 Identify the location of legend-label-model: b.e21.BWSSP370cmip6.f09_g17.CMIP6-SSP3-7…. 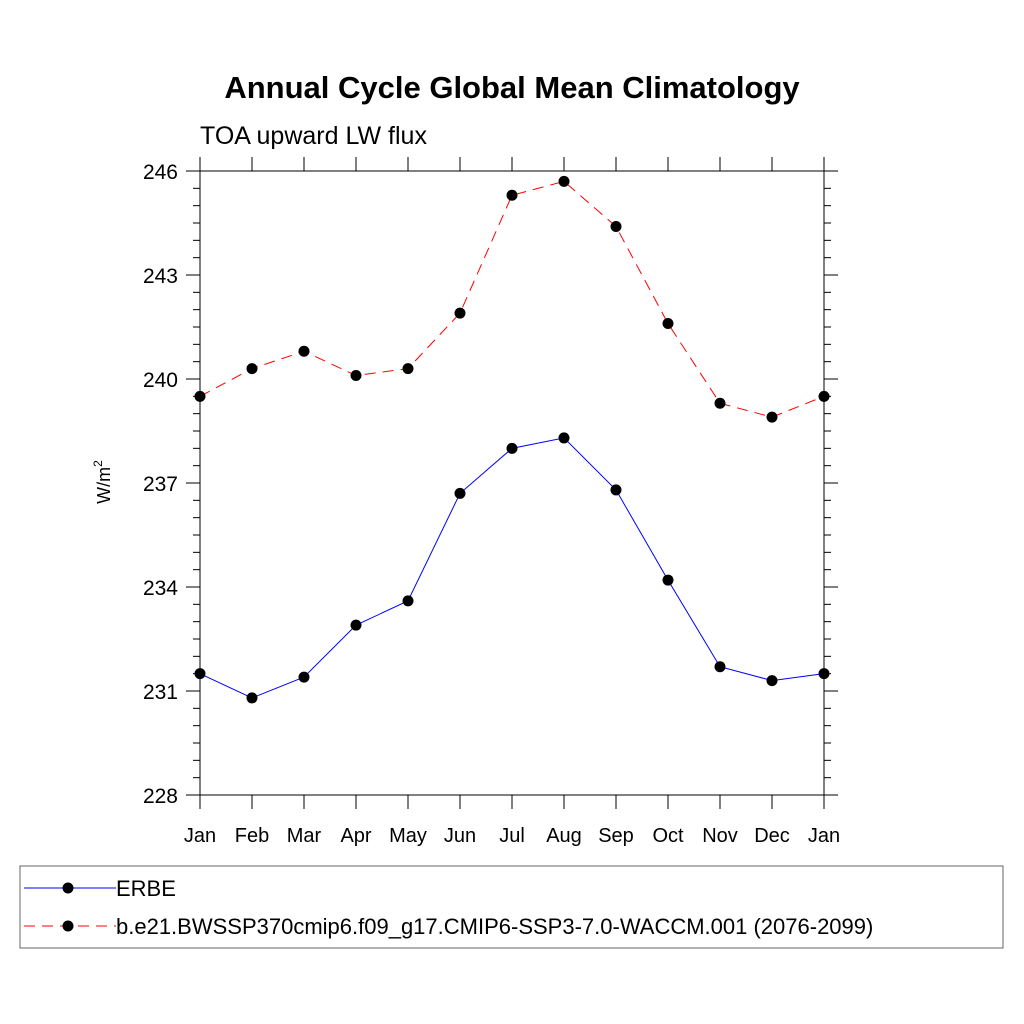
(494, 926).